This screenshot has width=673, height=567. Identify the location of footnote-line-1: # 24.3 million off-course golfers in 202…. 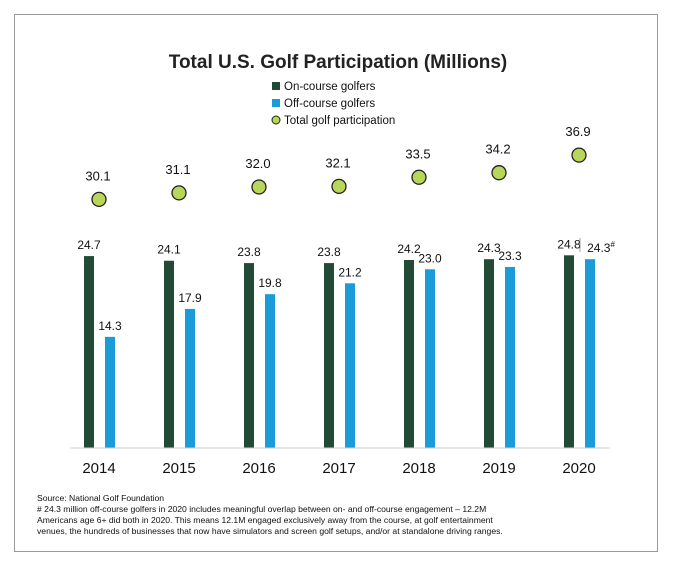
(262, 509).